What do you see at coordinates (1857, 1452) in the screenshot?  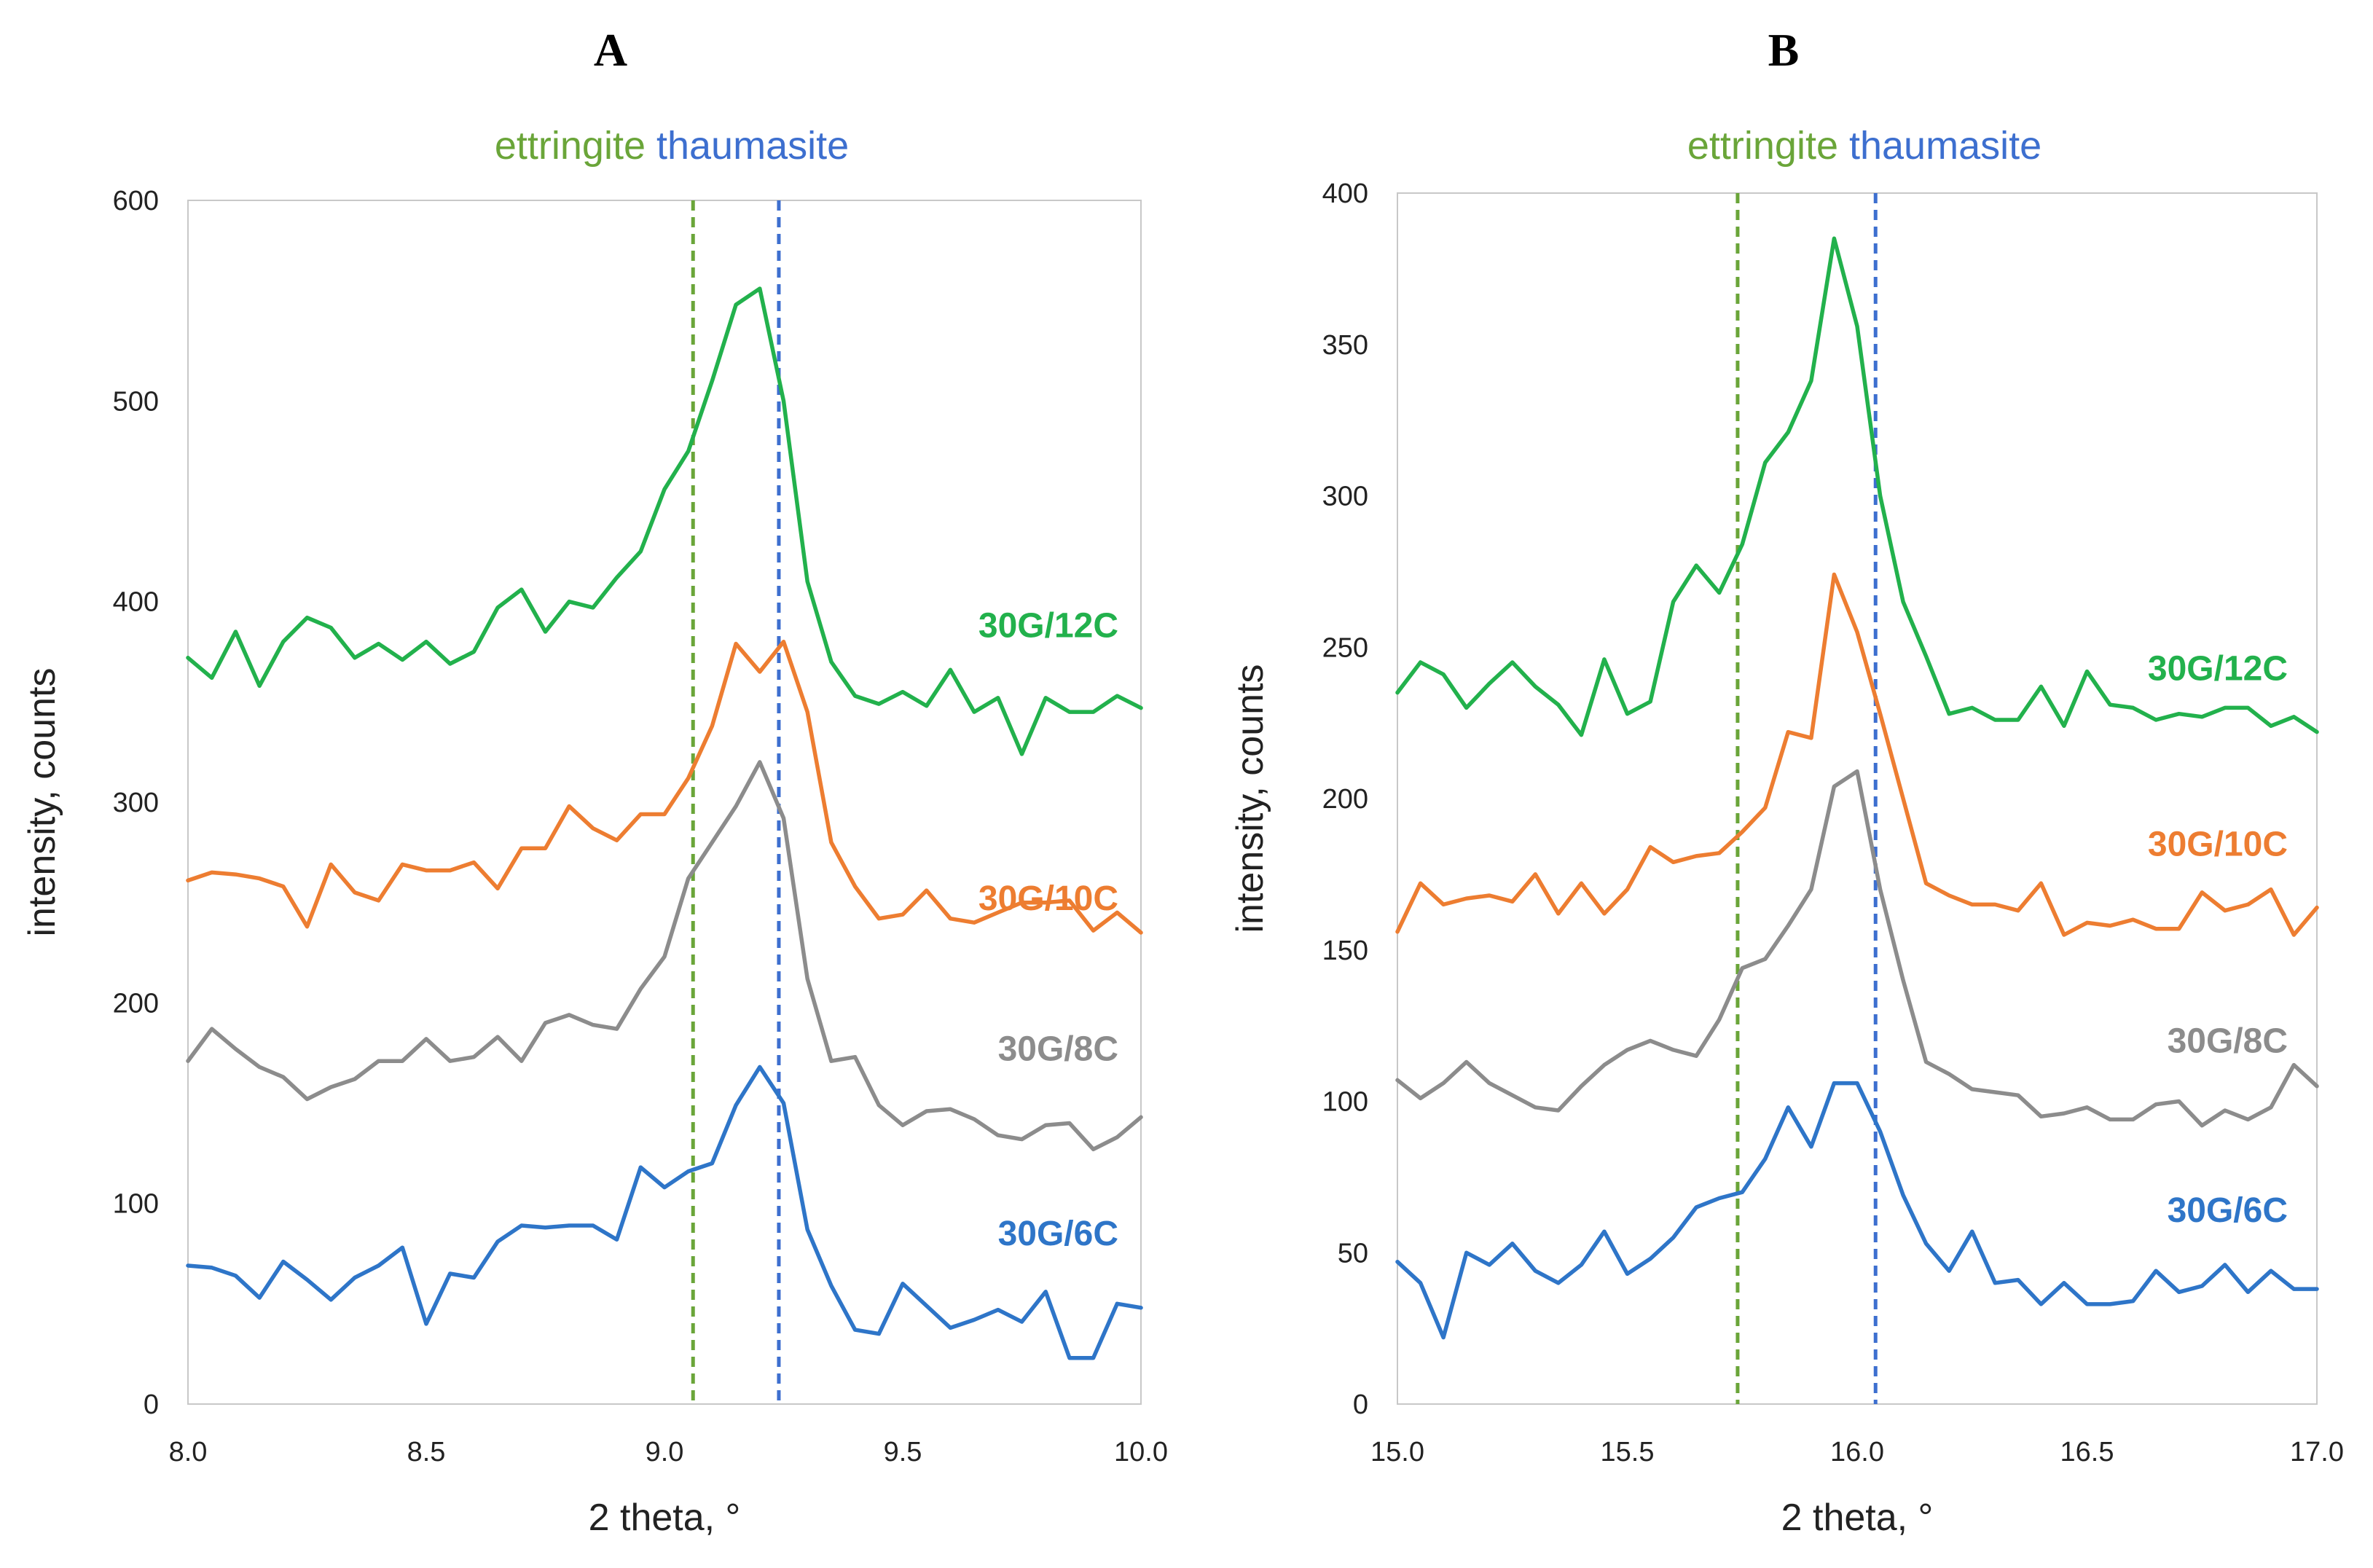 I see `panel-b-x-tick-label: 16.0` at bounding box center [1857, 1452].